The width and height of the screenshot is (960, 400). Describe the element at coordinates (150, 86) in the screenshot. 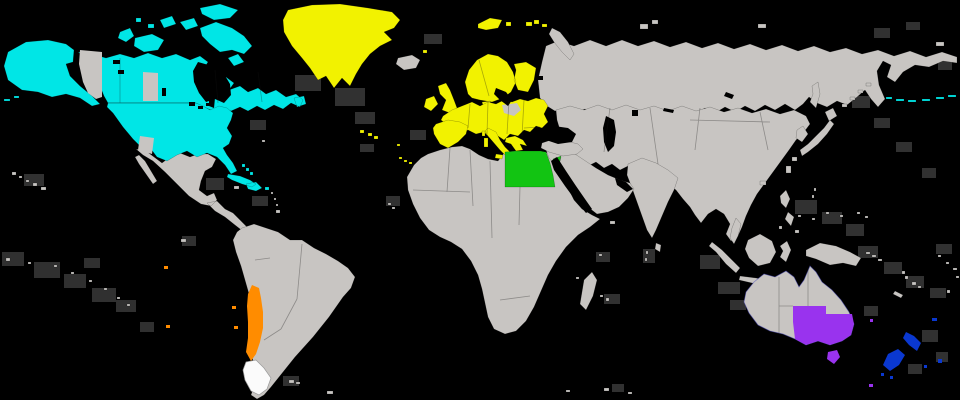

I see `saskatchewan-patch` at that location.